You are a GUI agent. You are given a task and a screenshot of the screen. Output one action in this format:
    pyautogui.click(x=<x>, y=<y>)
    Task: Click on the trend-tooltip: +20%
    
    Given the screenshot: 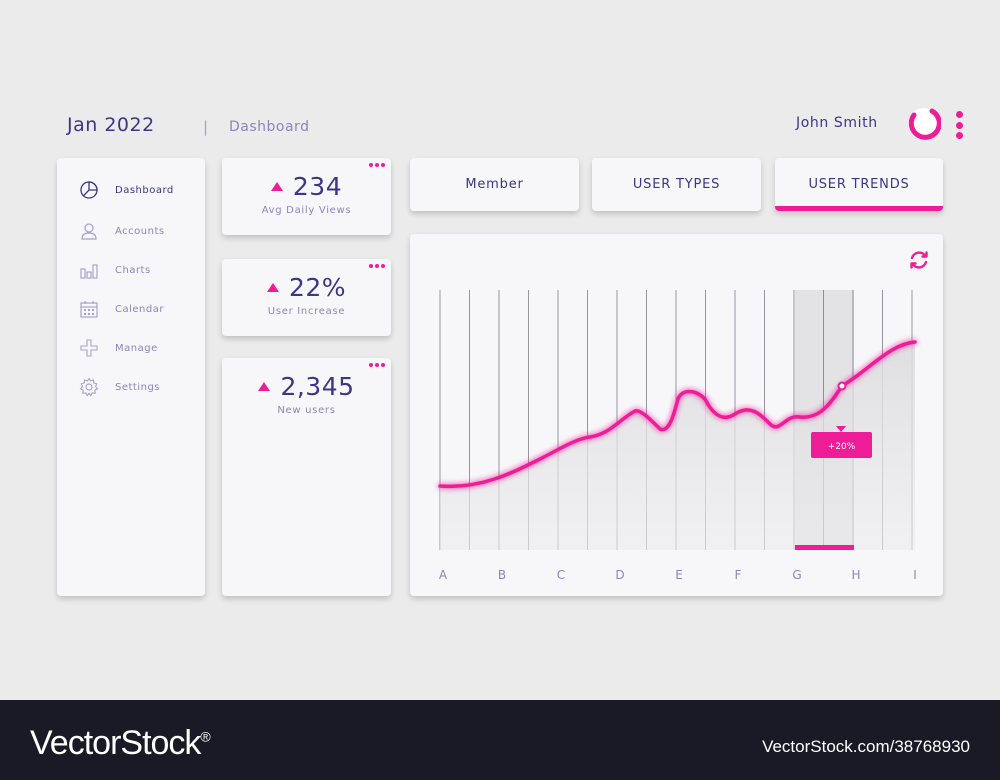 What is the action you would take?
    pyautogui.click(x=841, y=442)
    